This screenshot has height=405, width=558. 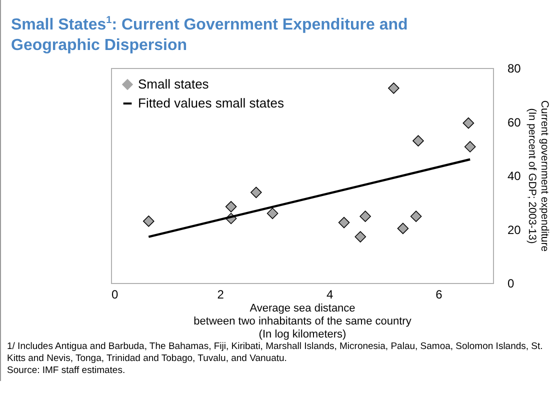 I want to click on y-tick-label: 20, so click(x=515, y=230).